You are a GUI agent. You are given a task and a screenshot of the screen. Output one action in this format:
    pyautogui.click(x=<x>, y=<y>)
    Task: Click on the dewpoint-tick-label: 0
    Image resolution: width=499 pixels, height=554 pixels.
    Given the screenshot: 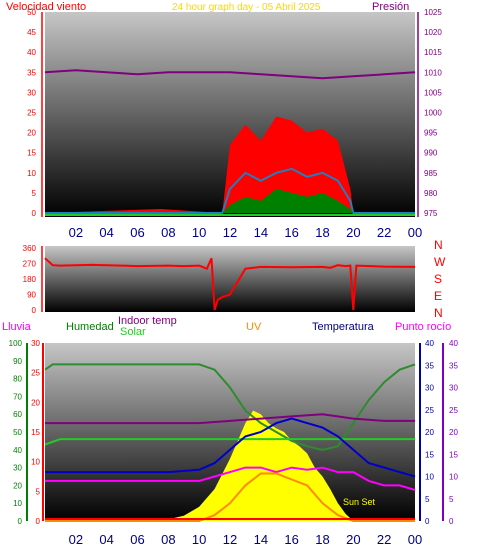 What is the action you would take?
    pyautogui.click(x=451, y=521)
    